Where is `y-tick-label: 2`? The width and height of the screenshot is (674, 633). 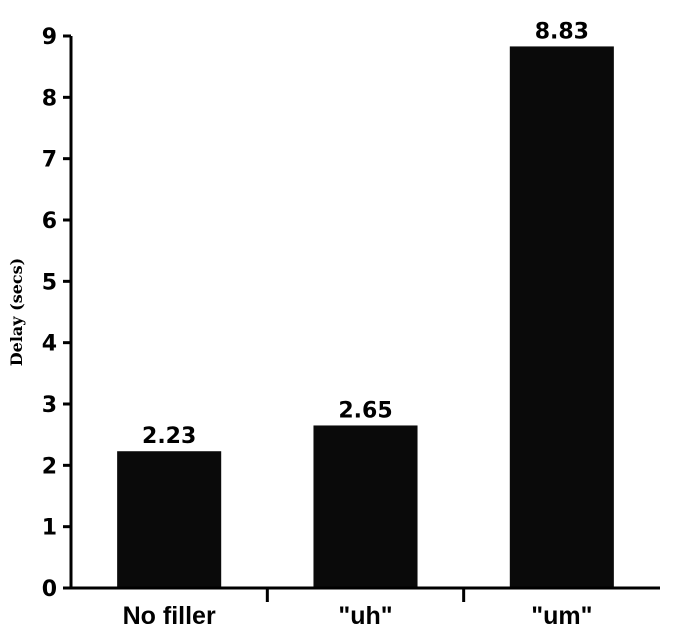
y-tick-label: 2 is located at coordinates (49, 466).